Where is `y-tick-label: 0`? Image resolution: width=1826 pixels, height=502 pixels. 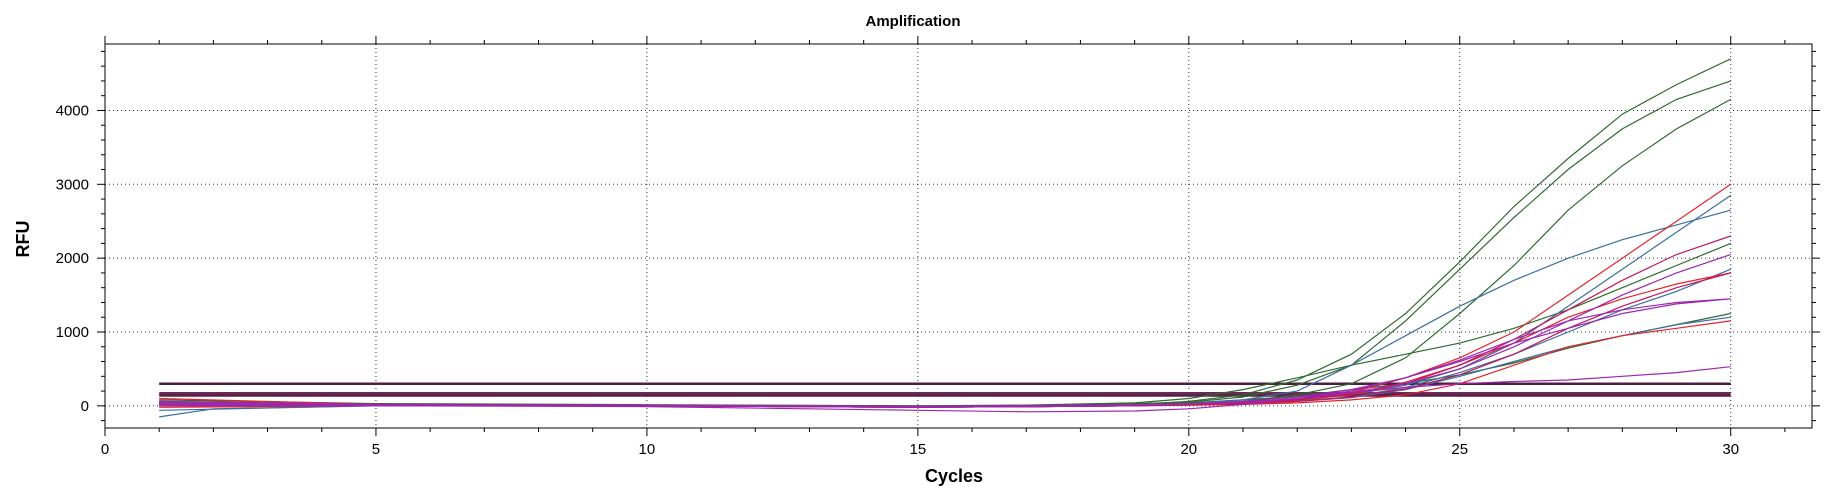 y-tick-label: 0 is located at coordinates (85, 406).